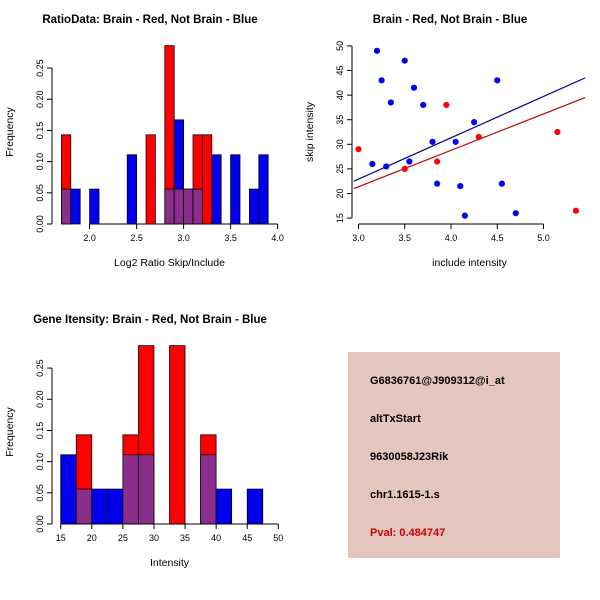  I want to click on intensity-scatter-title: Brain - Red, Not Brain - Blue, so click(450, 20).